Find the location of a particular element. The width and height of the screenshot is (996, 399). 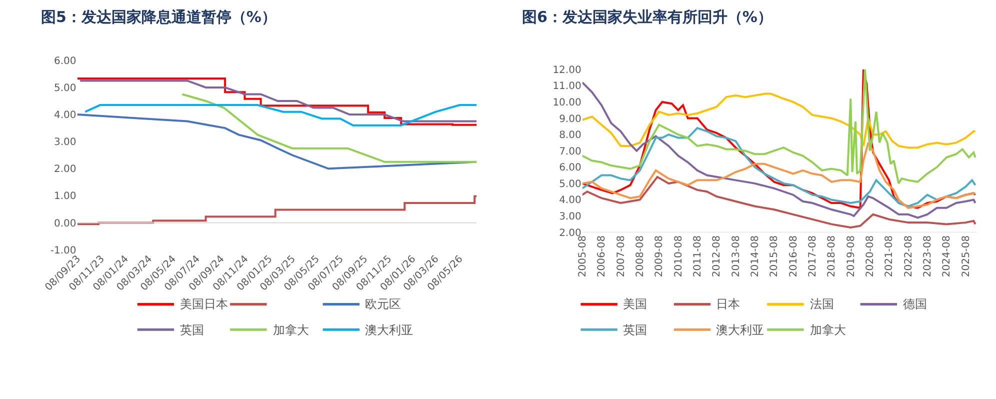

legend-label: 德国 is located at coordinates (915, 304).